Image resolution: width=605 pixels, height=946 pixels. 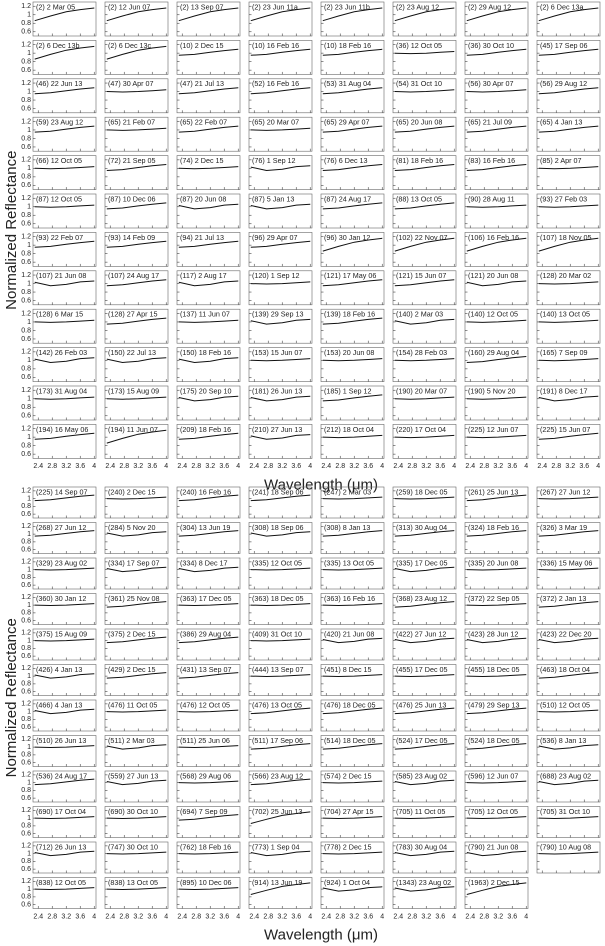 I want to click on panel-label: (568) 29 Aug 06, so click(x=205, y=775).